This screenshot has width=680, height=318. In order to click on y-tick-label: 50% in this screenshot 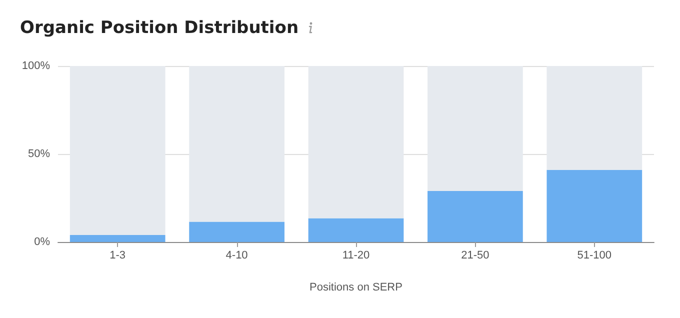, I will do `click(39, 154)`.